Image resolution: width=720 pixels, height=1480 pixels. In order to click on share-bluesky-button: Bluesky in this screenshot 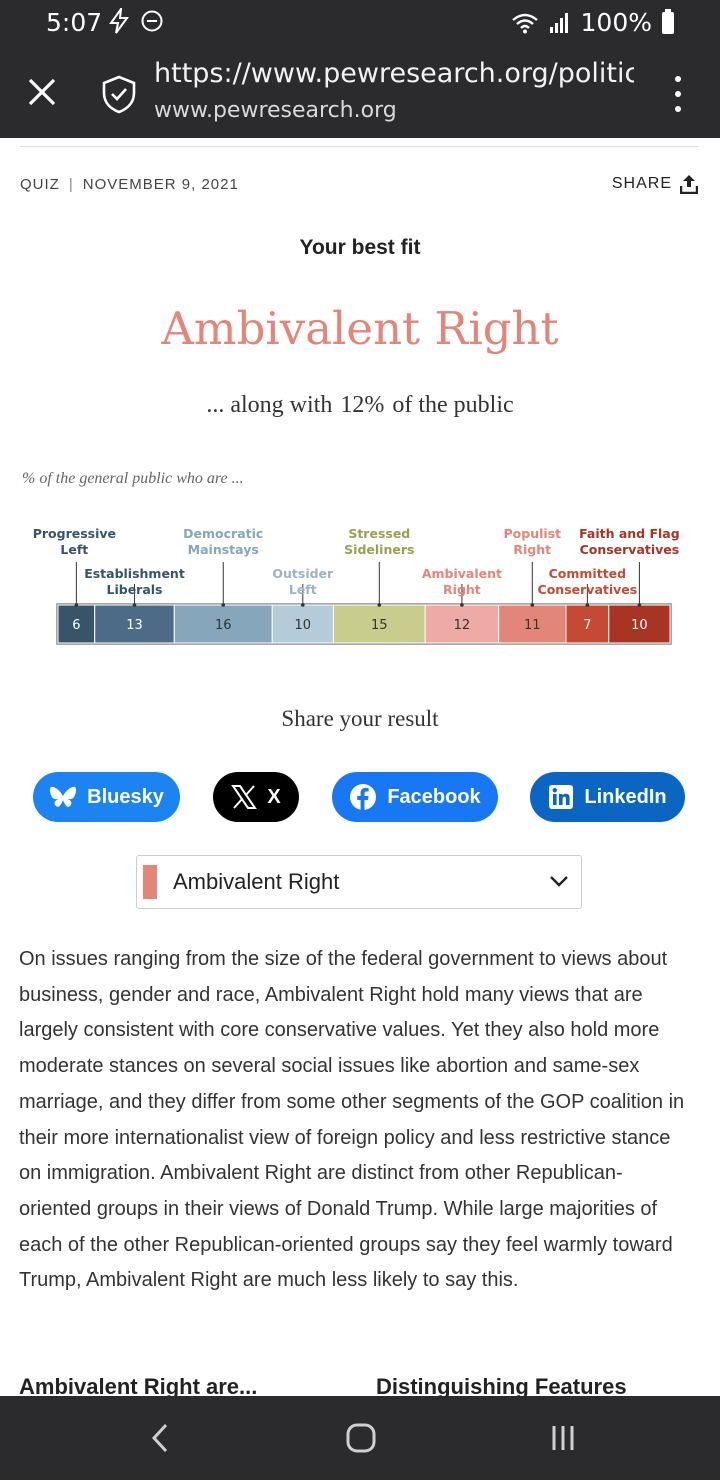, I will do `click(106, 797)`.